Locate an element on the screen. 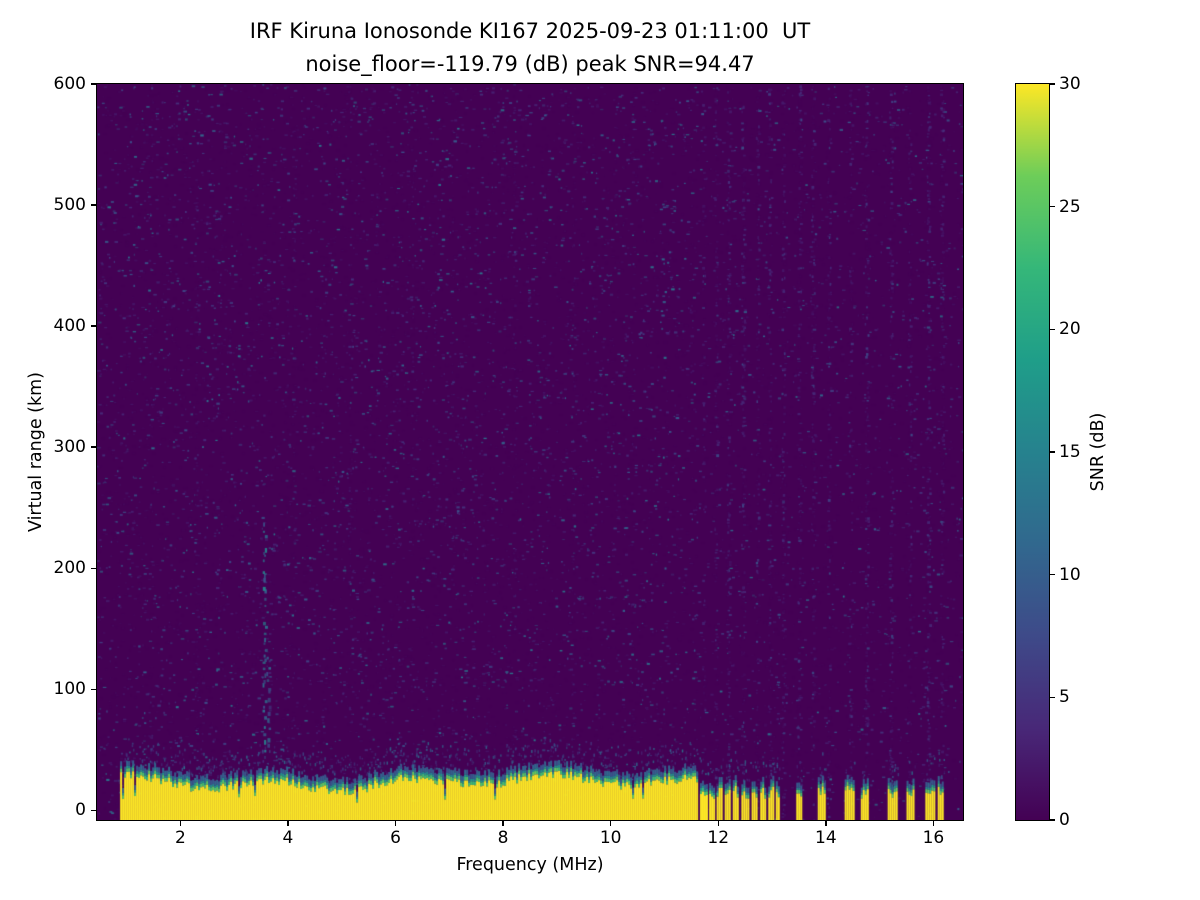  colorbar-tick-label: 10 is located at coordinates (1070, 574).